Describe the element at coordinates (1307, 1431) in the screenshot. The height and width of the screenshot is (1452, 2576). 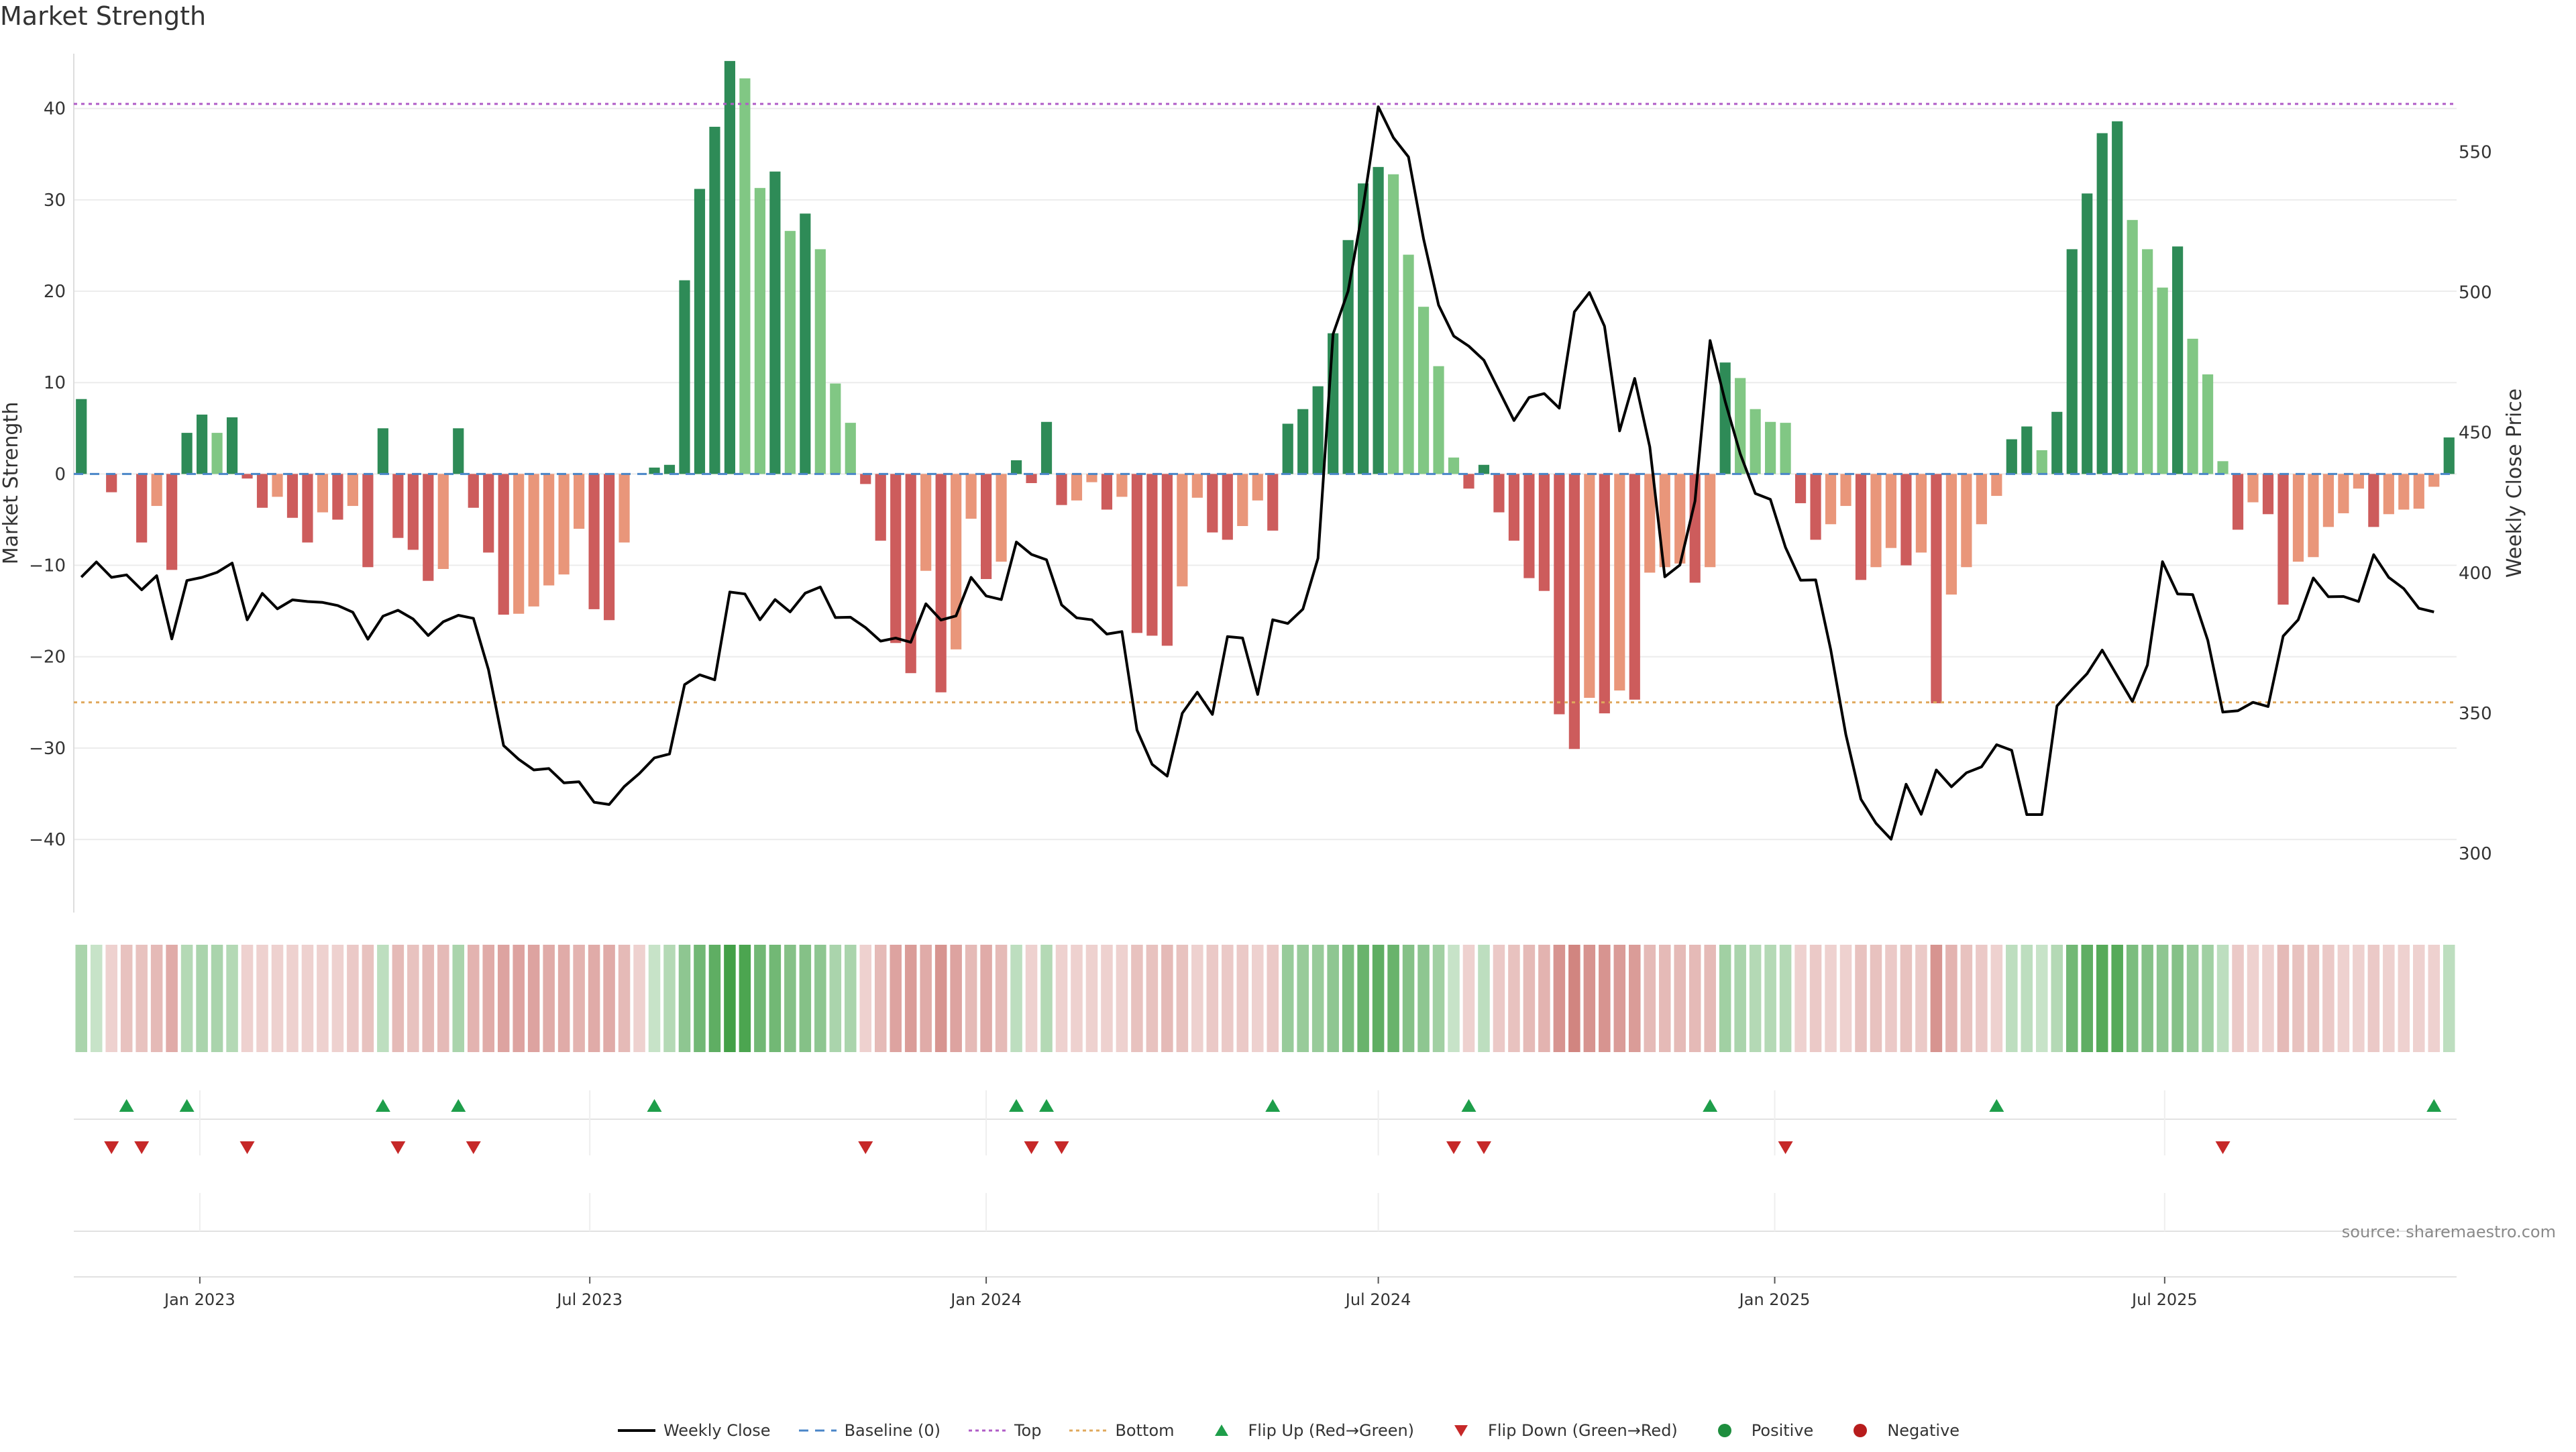
I see `legend-item: Flip Up (Red→Green)` at that location.